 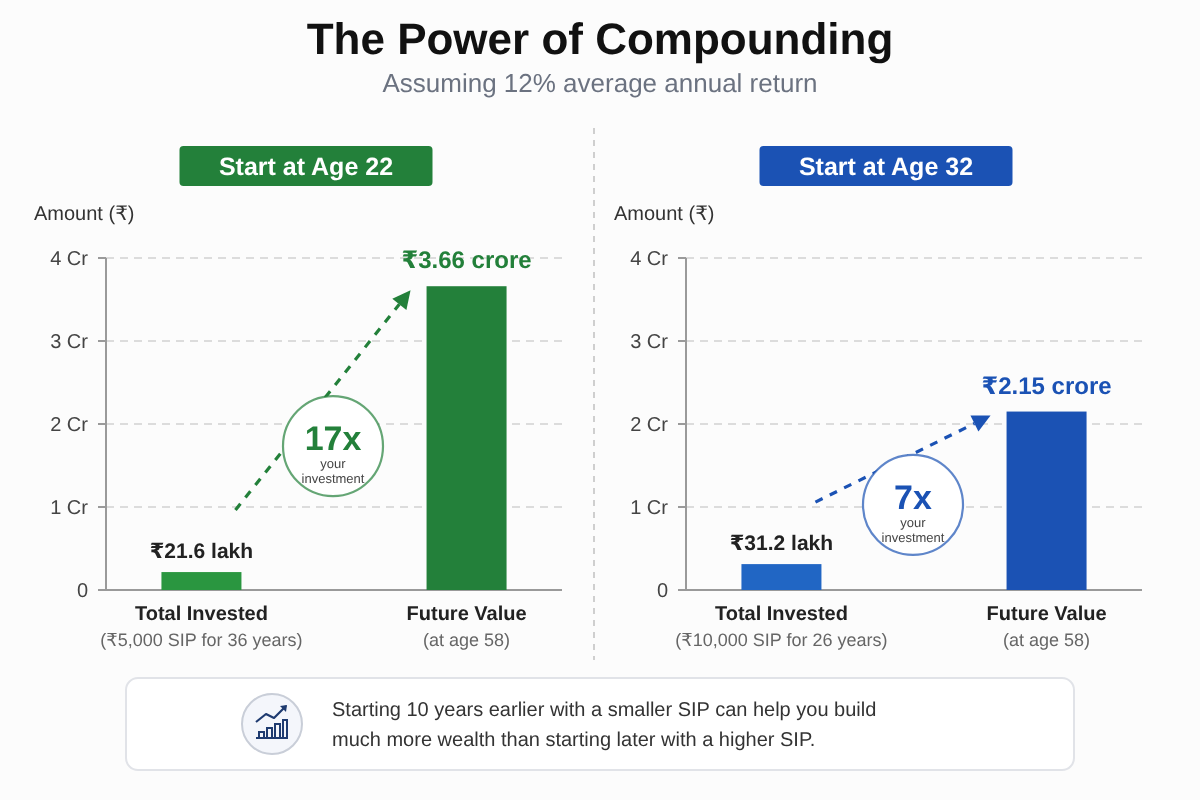 What do you see at coordinates (1047, 385) in the screenshot?
I see `data-label: ₹2.15 crore` at bounding box center [1047, 385].